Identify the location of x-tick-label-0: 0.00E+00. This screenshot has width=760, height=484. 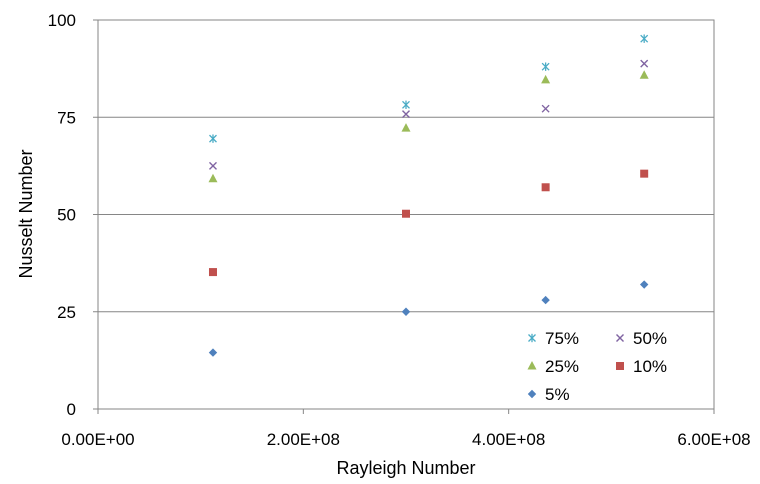
(97, 439).